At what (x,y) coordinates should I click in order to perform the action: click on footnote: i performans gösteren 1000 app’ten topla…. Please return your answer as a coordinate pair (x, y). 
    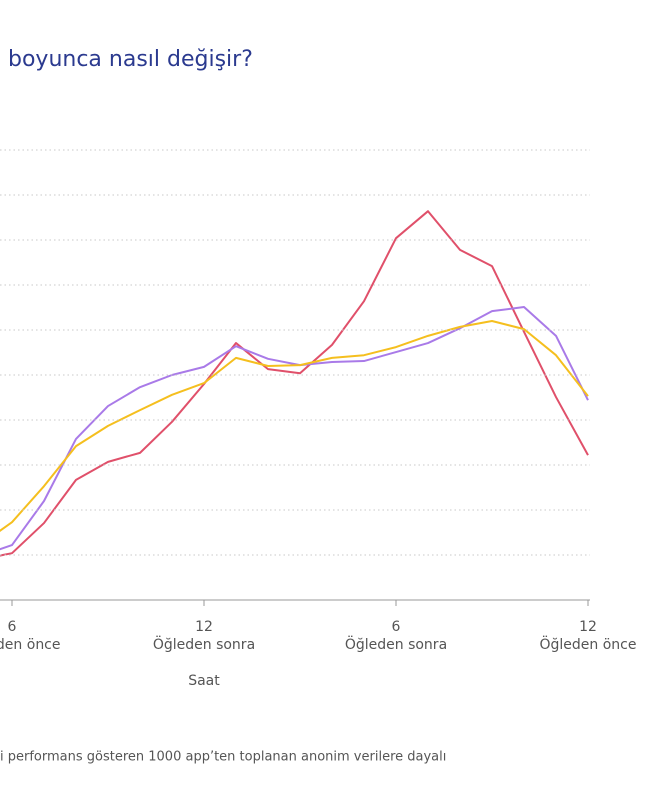
    Looking at the image, I should click on (223, 757).